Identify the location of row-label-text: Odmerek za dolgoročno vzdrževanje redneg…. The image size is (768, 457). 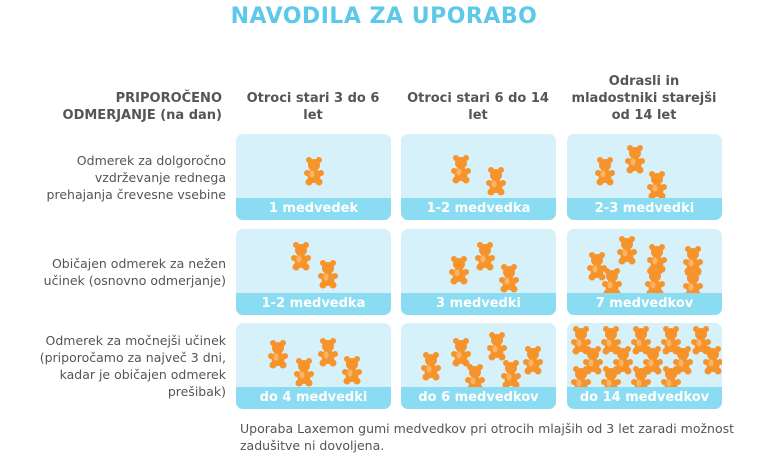
(136, 177).